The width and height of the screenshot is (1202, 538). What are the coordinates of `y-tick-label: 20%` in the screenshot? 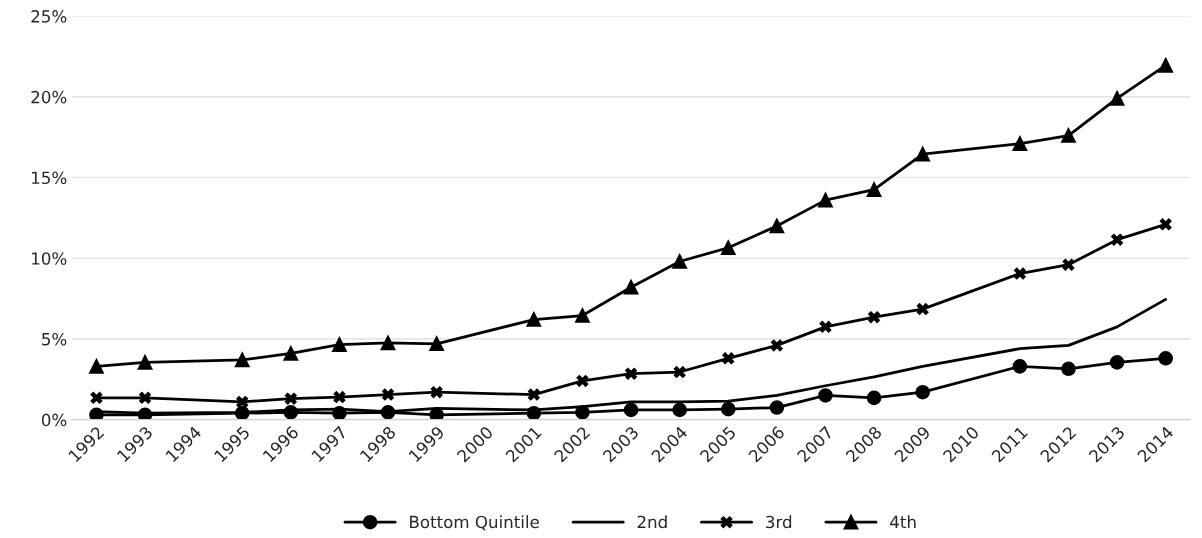 It's located at (49, 97).